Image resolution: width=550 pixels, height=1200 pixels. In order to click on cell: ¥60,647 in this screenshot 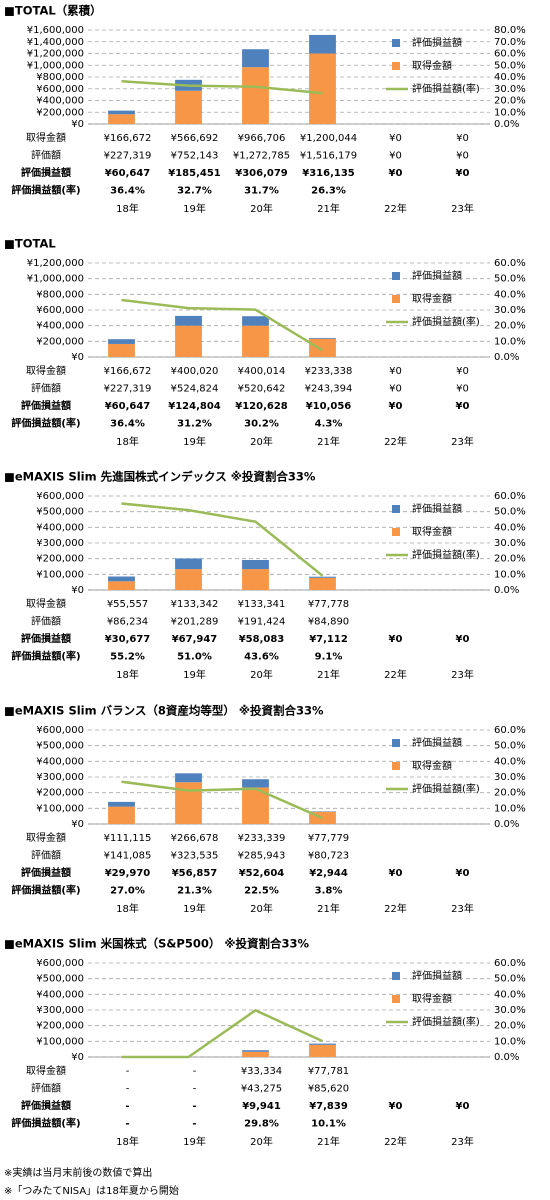, I will do `click(128, 406)`.